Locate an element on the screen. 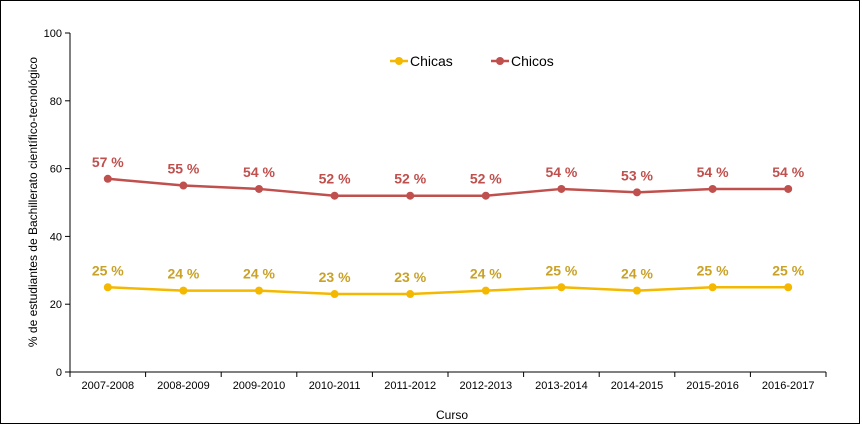  x-tick-label: 2013-2014 is located at coordinates (561, 386).